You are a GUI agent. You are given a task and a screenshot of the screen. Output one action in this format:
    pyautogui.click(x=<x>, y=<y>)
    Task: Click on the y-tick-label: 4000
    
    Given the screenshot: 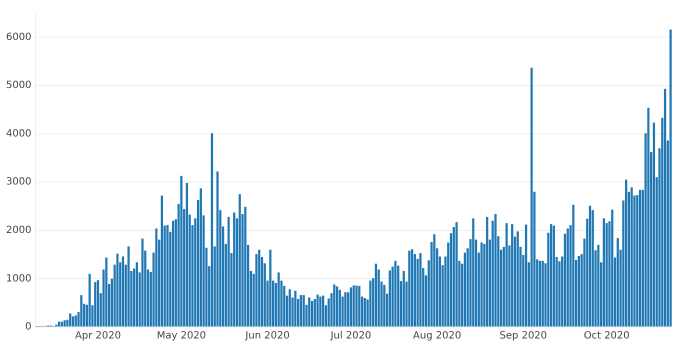 What is the action you would take?
    pyautogui.click(x=19, y=134)
    